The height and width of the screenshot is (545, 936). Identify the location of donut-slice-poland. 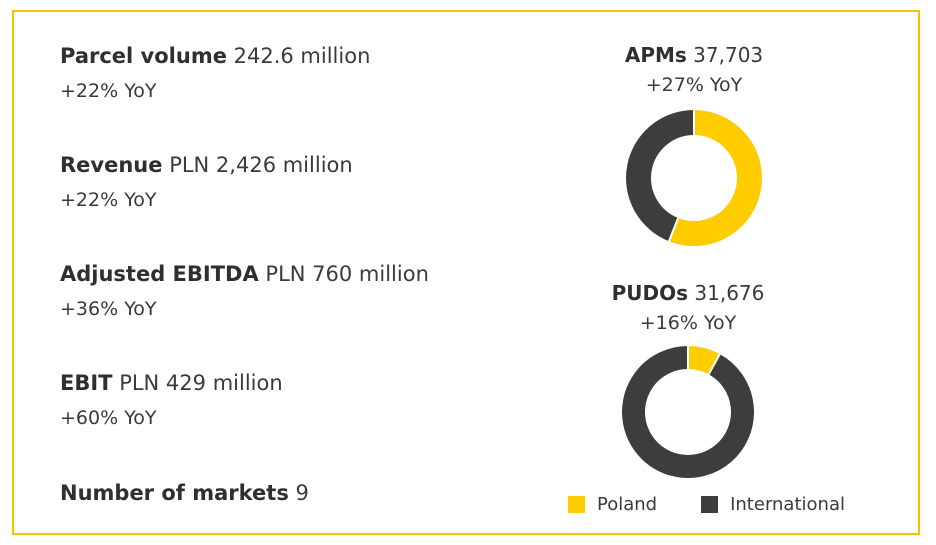
(715, 177).